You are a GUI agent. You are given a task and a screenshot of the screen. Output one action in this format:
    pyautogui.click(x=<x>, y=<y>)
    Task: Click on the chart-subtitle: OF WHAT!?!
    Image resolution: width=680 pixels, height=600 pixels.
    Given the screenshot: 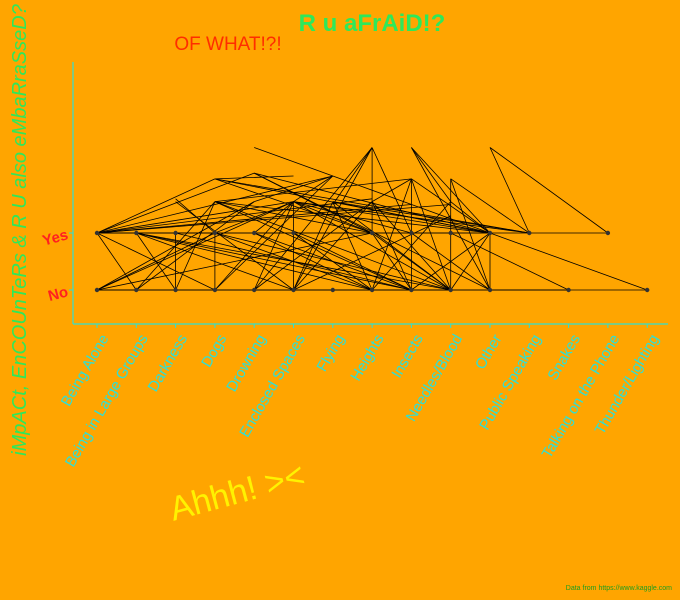 What is the action you would take?
    pyautogui.click(x=227, y=44)
    